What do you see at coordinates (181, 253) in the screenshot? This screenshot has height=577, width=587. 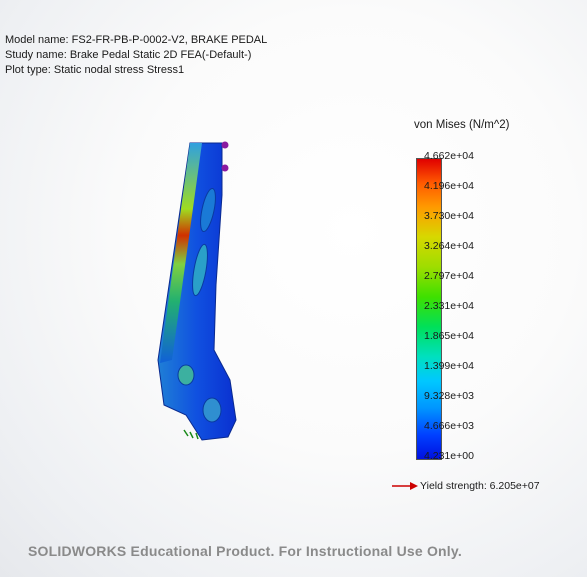 I see `pedal-front-edge` at bounding box center [181, 253].